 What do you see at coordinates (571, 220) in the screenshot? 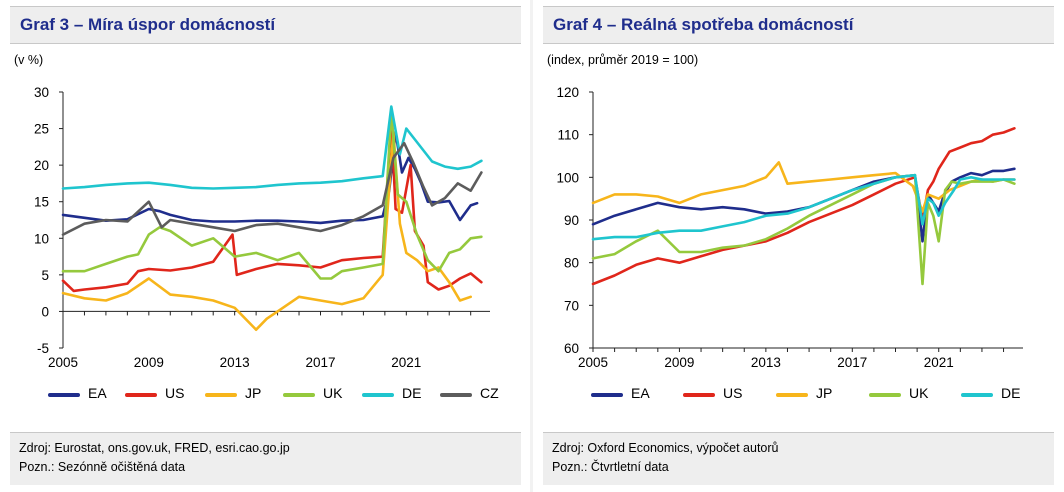
I see `y-tick-label: 90` at bounding box center [571, 220].